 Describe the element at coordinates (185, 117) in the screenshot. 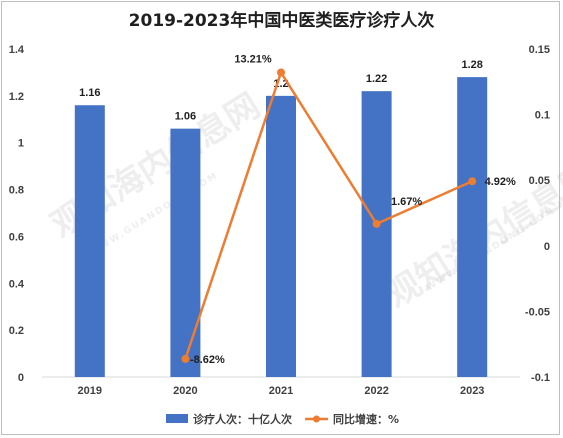

I see `bar-data-label: 1.06` at that location.